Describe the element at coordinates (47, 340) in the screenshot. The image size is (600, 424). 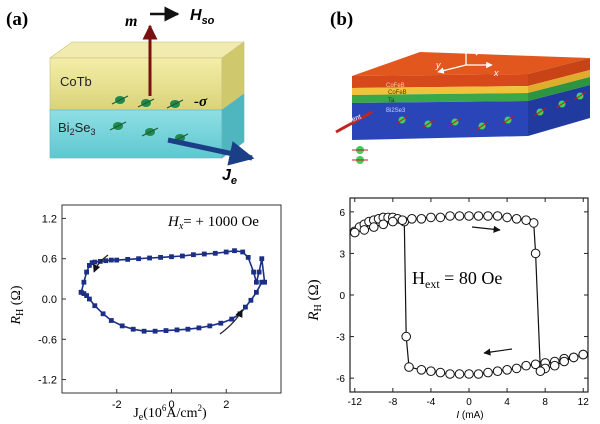
I see `chart-a-ytick-label: -0.6` at that location.